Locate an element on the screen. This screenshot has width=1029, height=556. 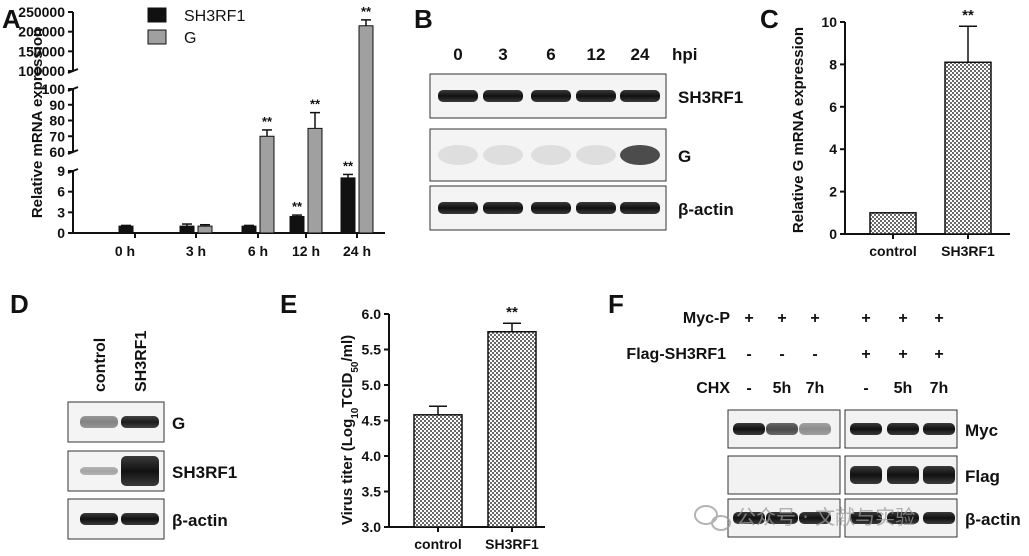
chart-a-legend-label: SH3RF1 is located at coordinates (214, 16).